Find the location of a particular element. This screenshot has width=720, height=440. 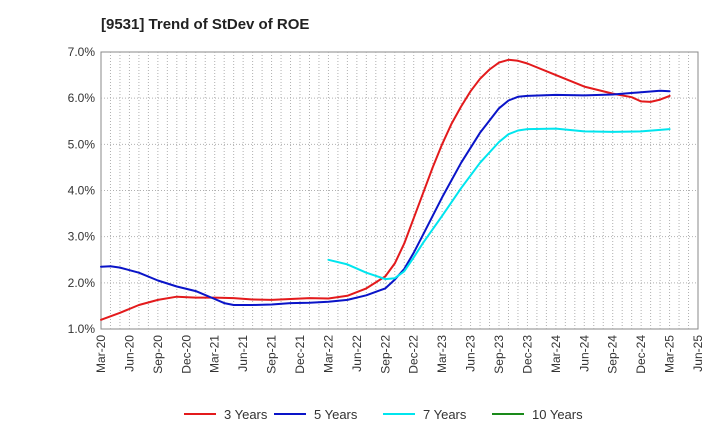

legend-label: 10 Years is located at coordinates (557, 414).